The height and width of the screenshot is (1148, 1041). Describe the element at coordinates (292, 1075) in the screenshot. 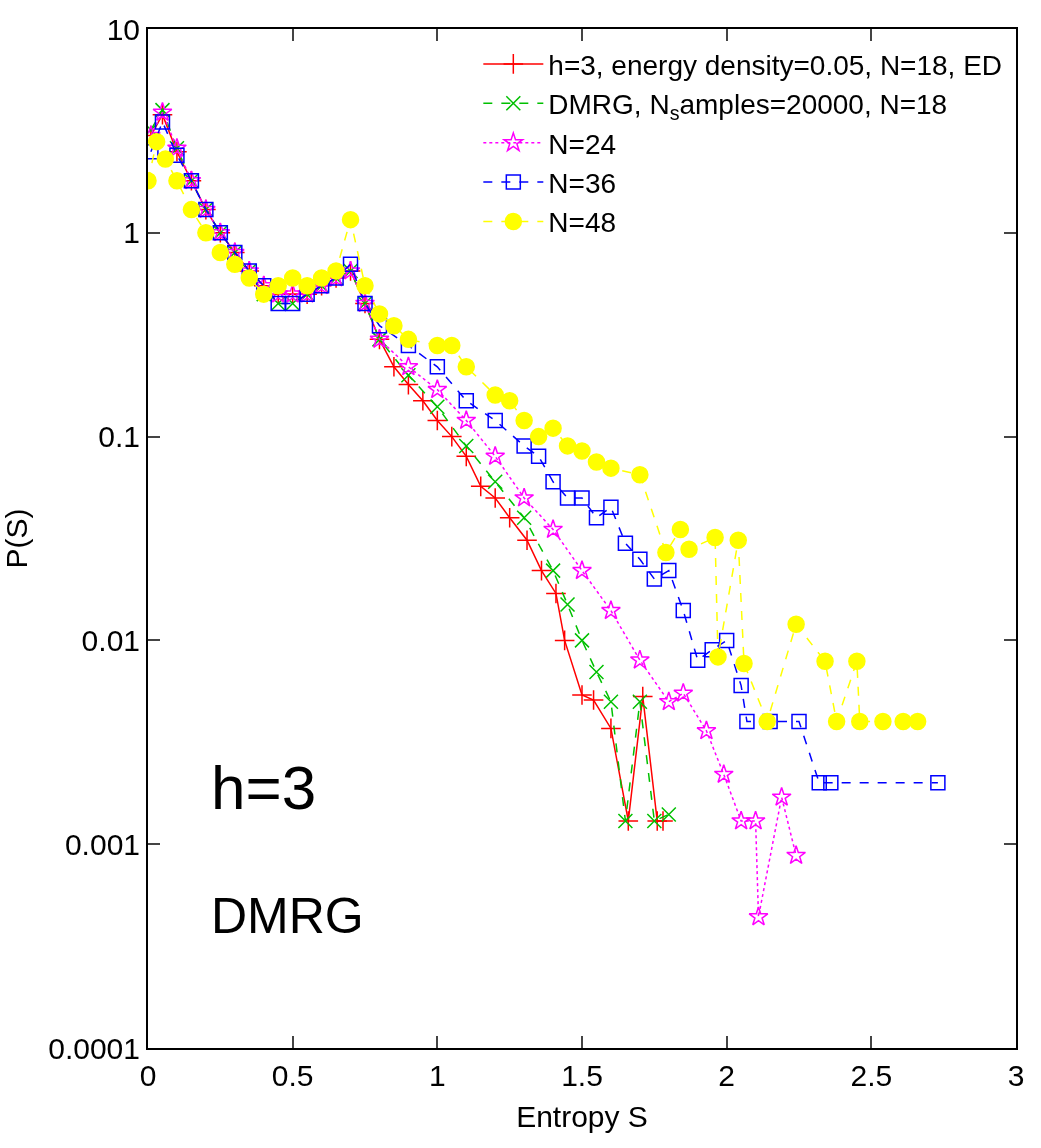

I see `x-tick-label: 0.5` at that location.